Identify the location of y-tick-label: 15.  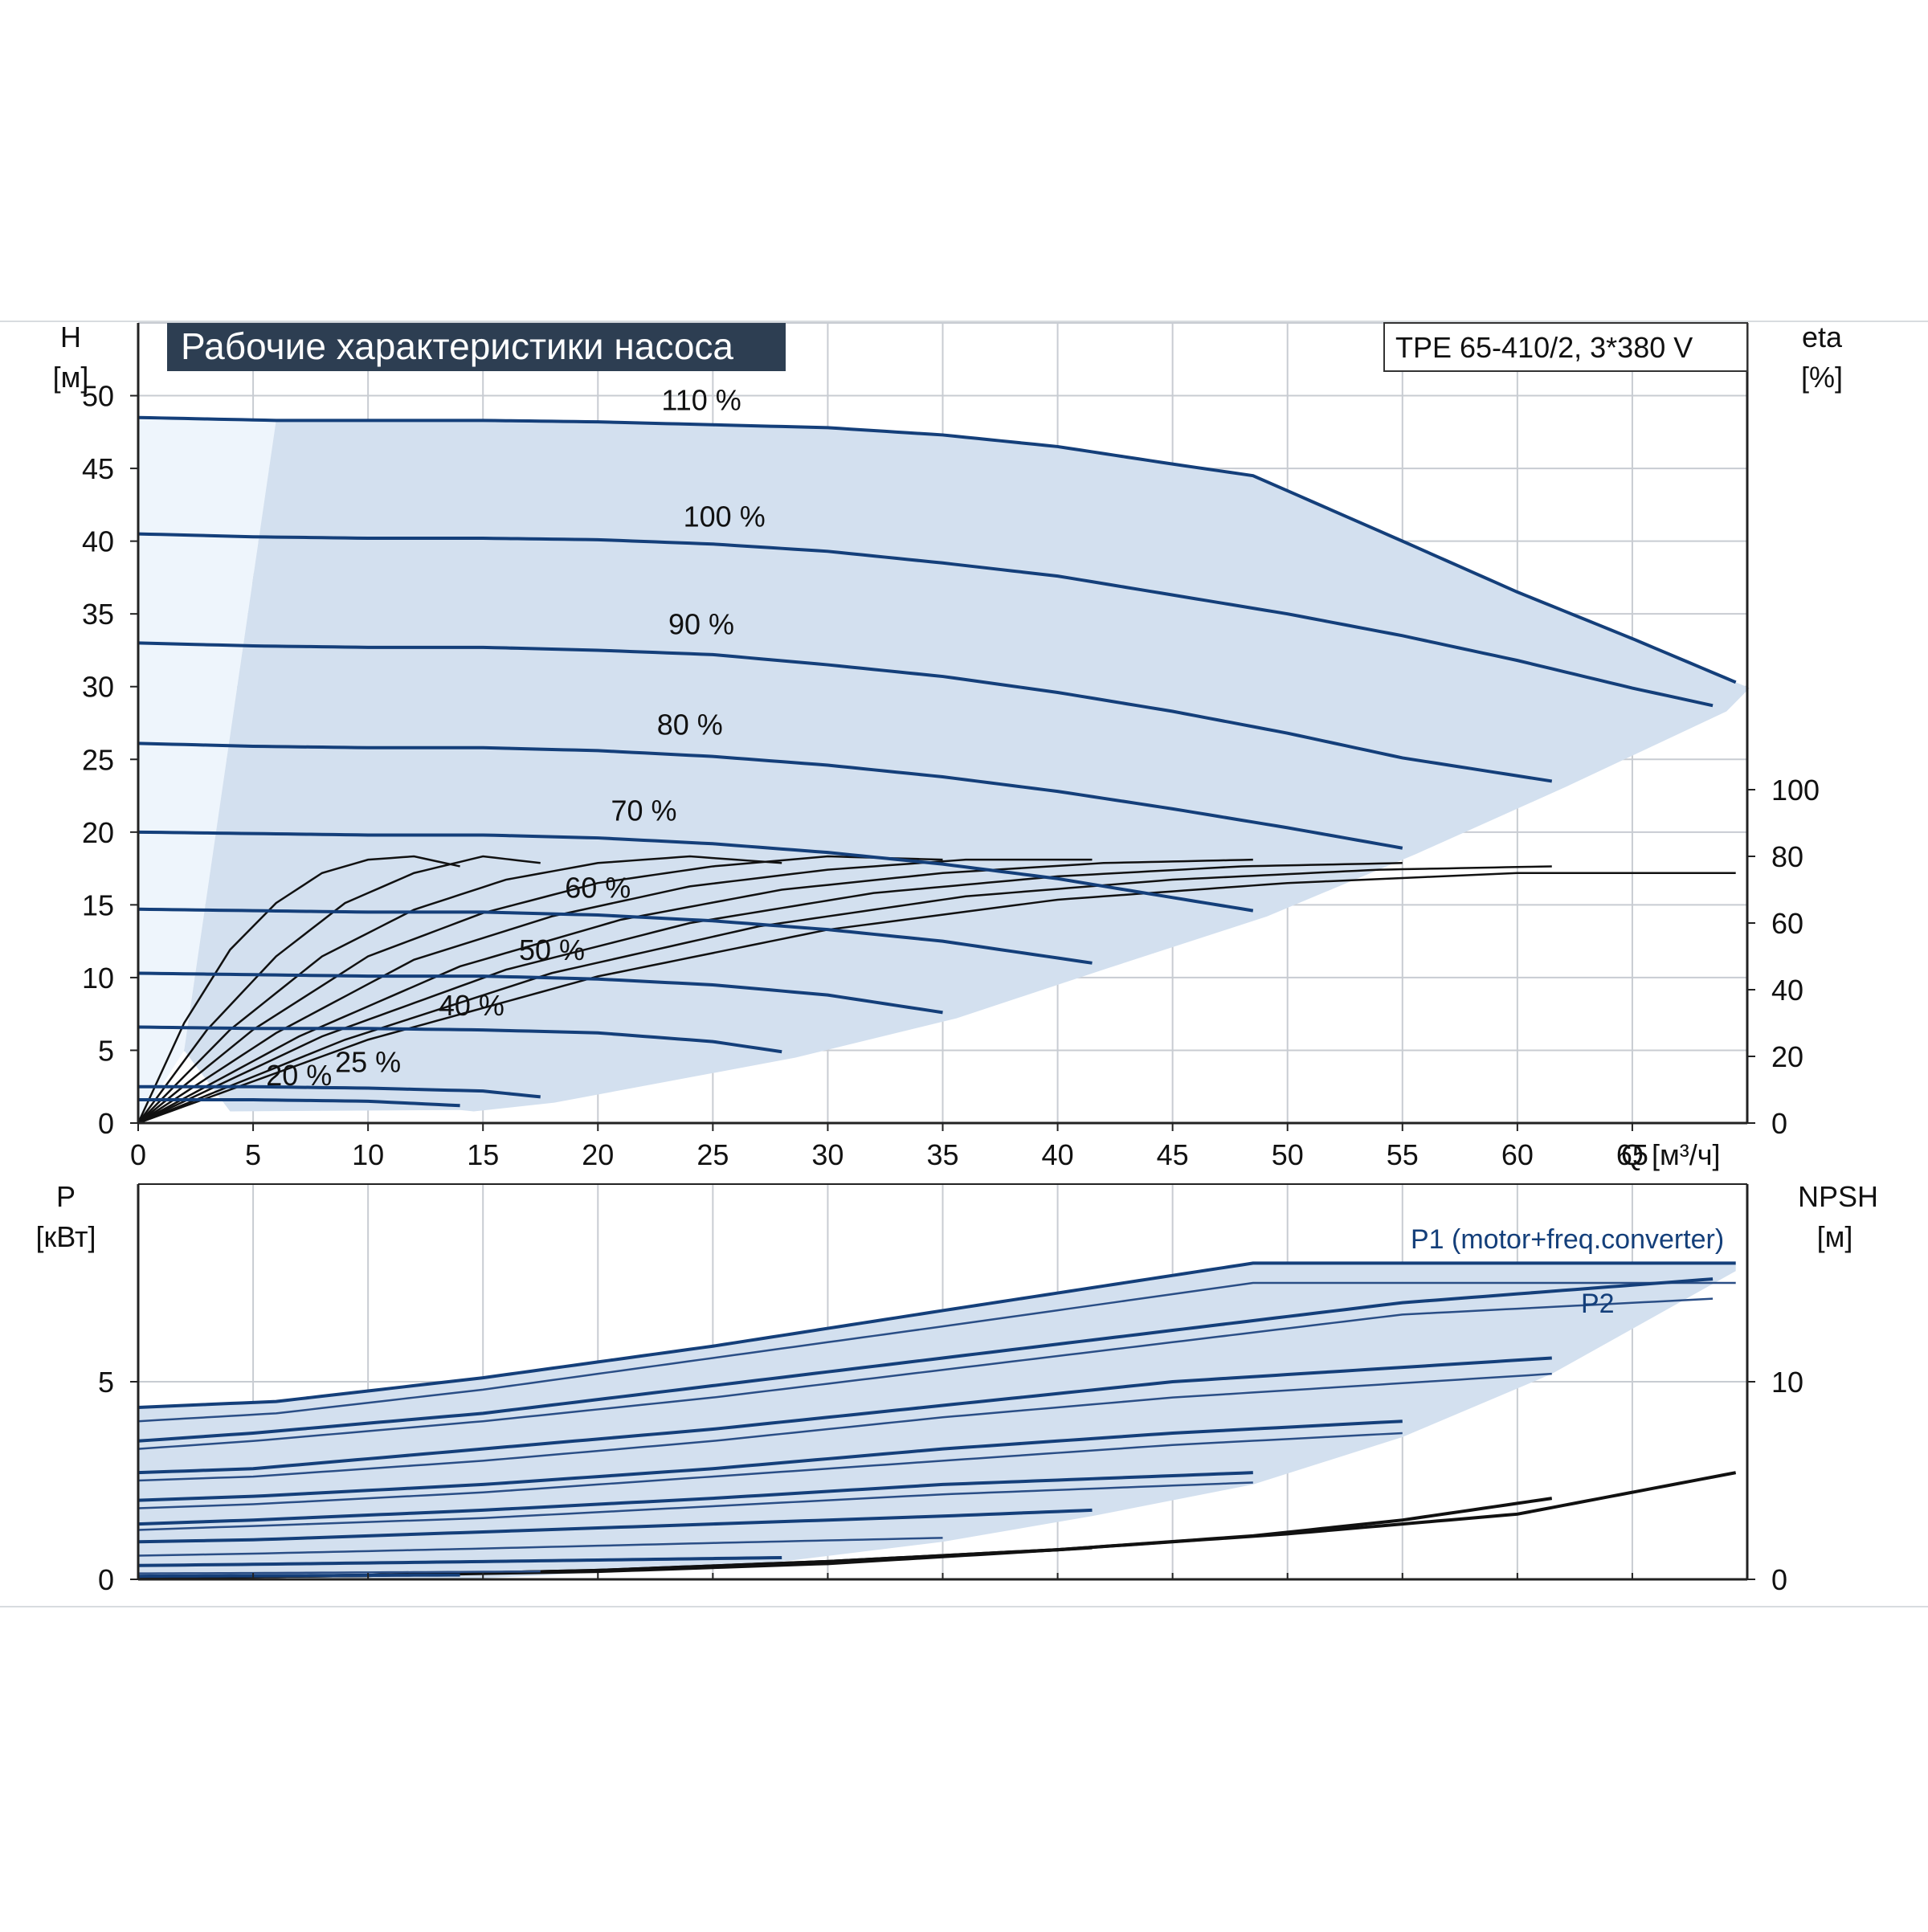
(98, 904).